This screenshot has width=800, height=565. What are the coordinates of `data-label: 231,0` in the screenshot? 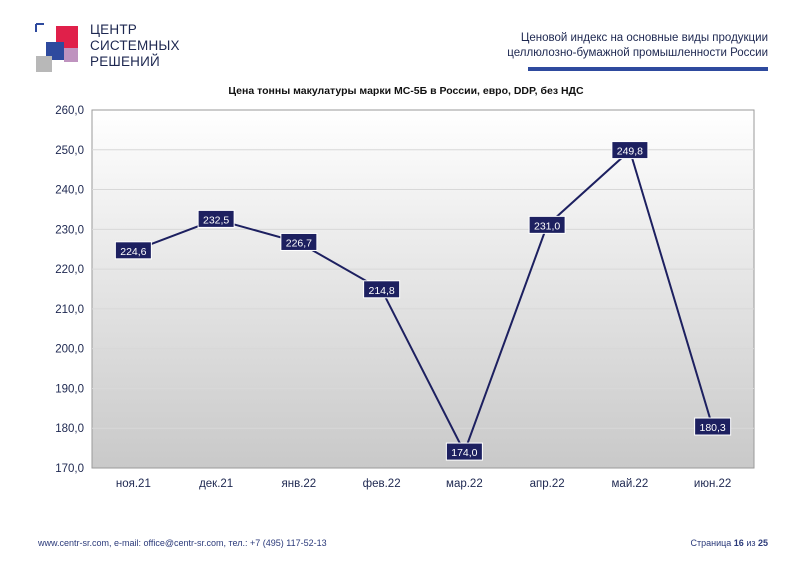 It's located at (547, 226).